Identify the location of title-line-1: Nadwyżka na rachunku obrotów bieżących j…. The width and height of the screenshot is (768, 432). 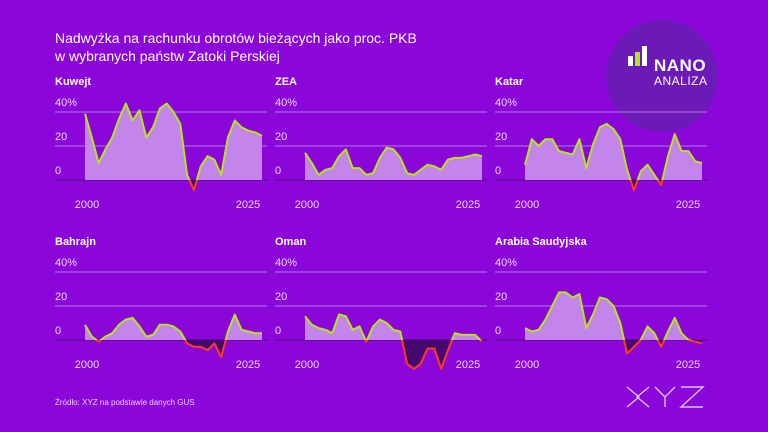
(236, 38).